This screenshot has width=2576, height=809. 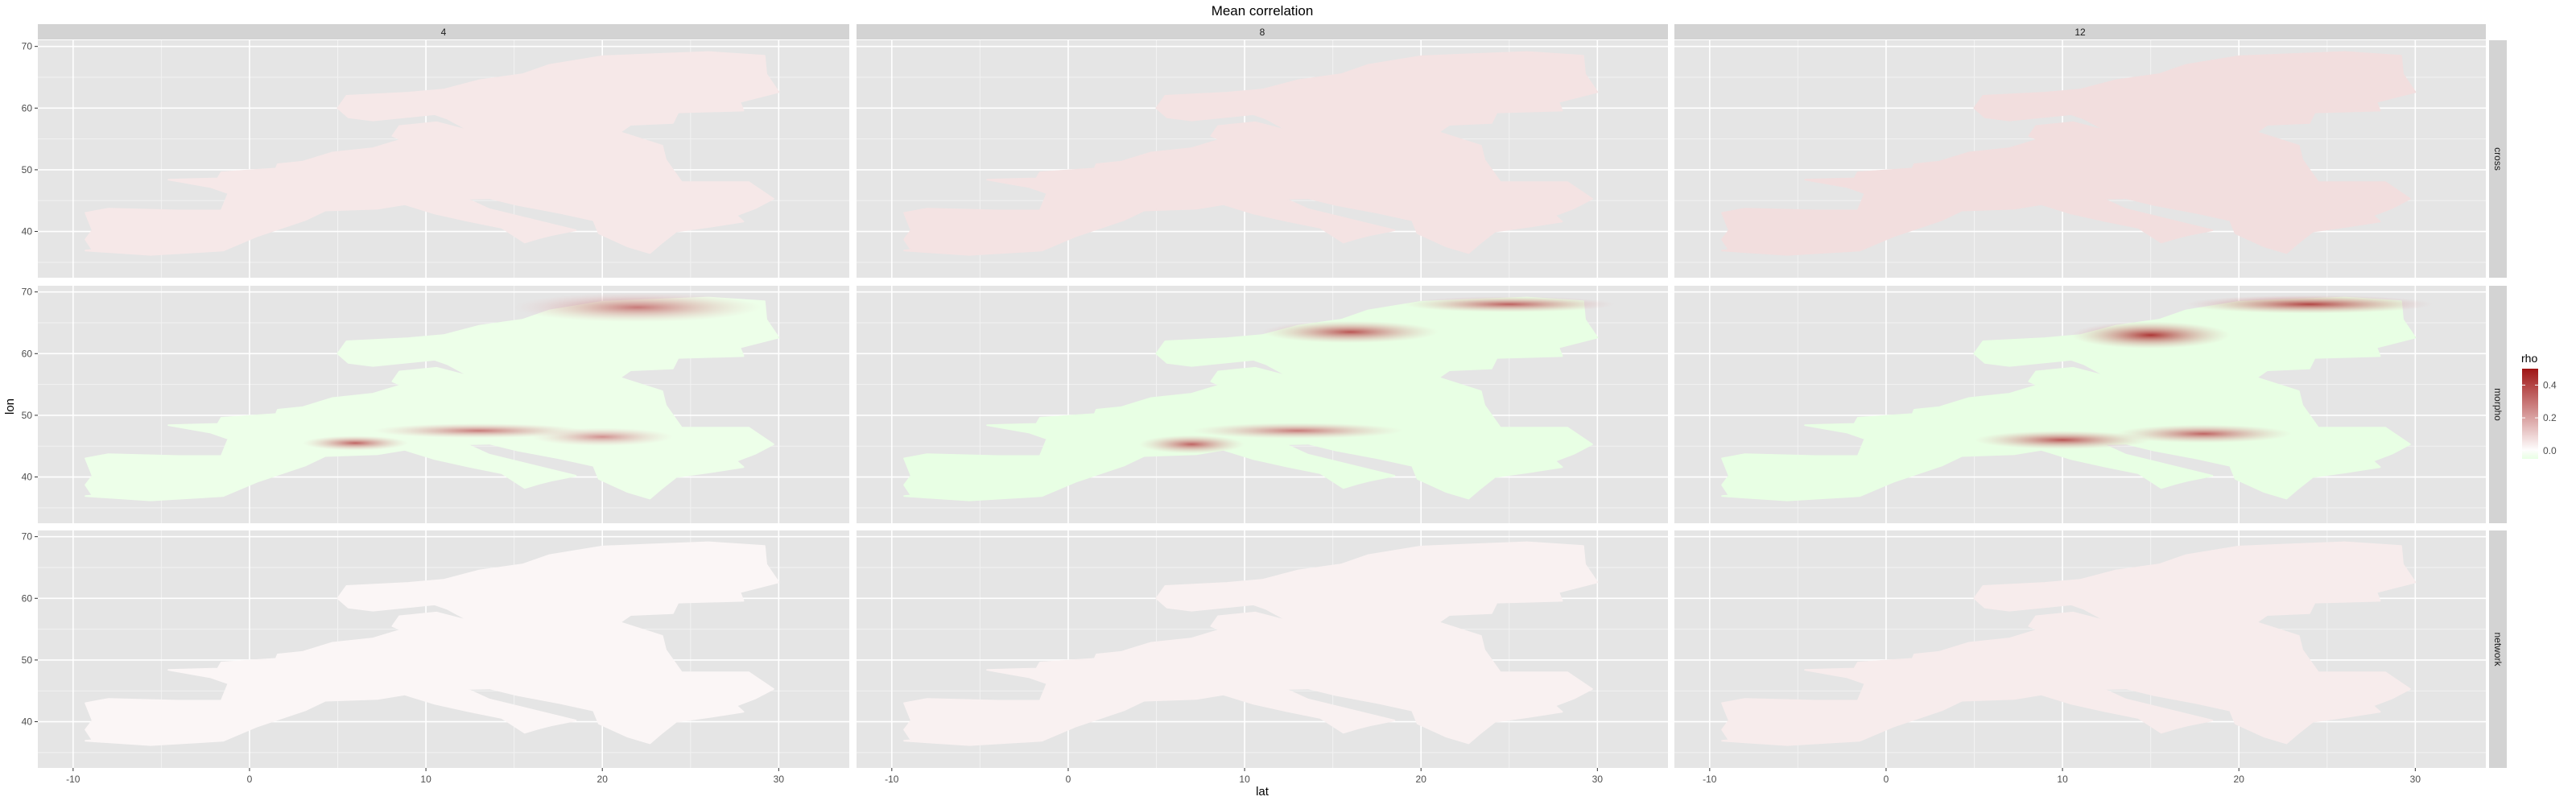 What do you see at coordinates (1262, 792) in the screenshot?
I see `x-axis-title: lat` at bounding box center [1262, 792].